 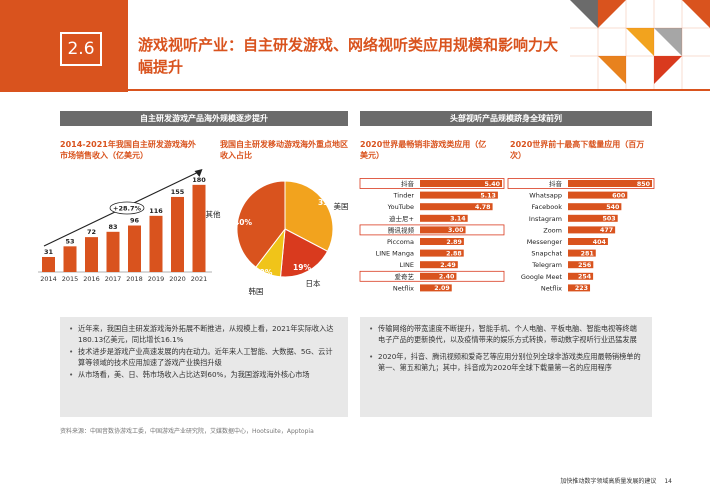 What do you see at coordinates (400, 207) in the screenshot?
I see `revenue-category-label: YouTube` at bounding box center [400, 207].